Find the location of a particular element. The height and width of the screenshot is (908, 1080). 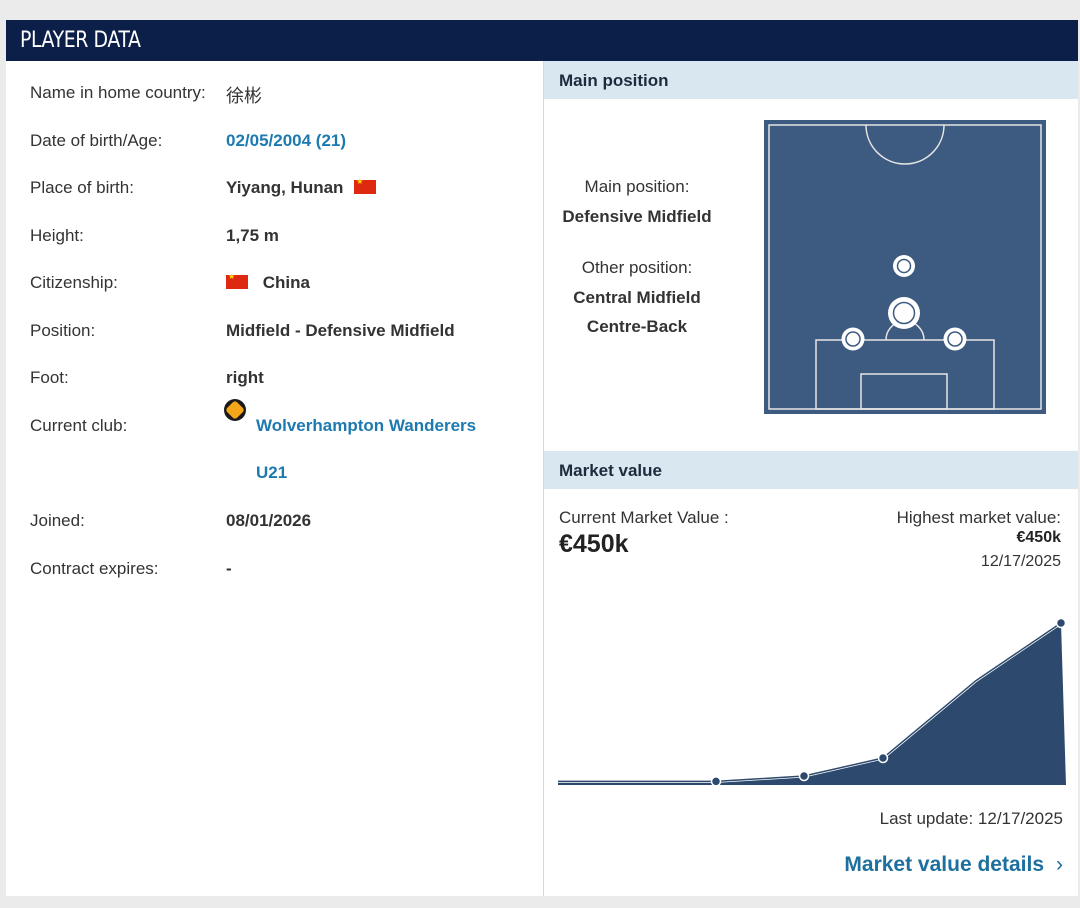

chart-area-fill is located at coordinates (812, 704).